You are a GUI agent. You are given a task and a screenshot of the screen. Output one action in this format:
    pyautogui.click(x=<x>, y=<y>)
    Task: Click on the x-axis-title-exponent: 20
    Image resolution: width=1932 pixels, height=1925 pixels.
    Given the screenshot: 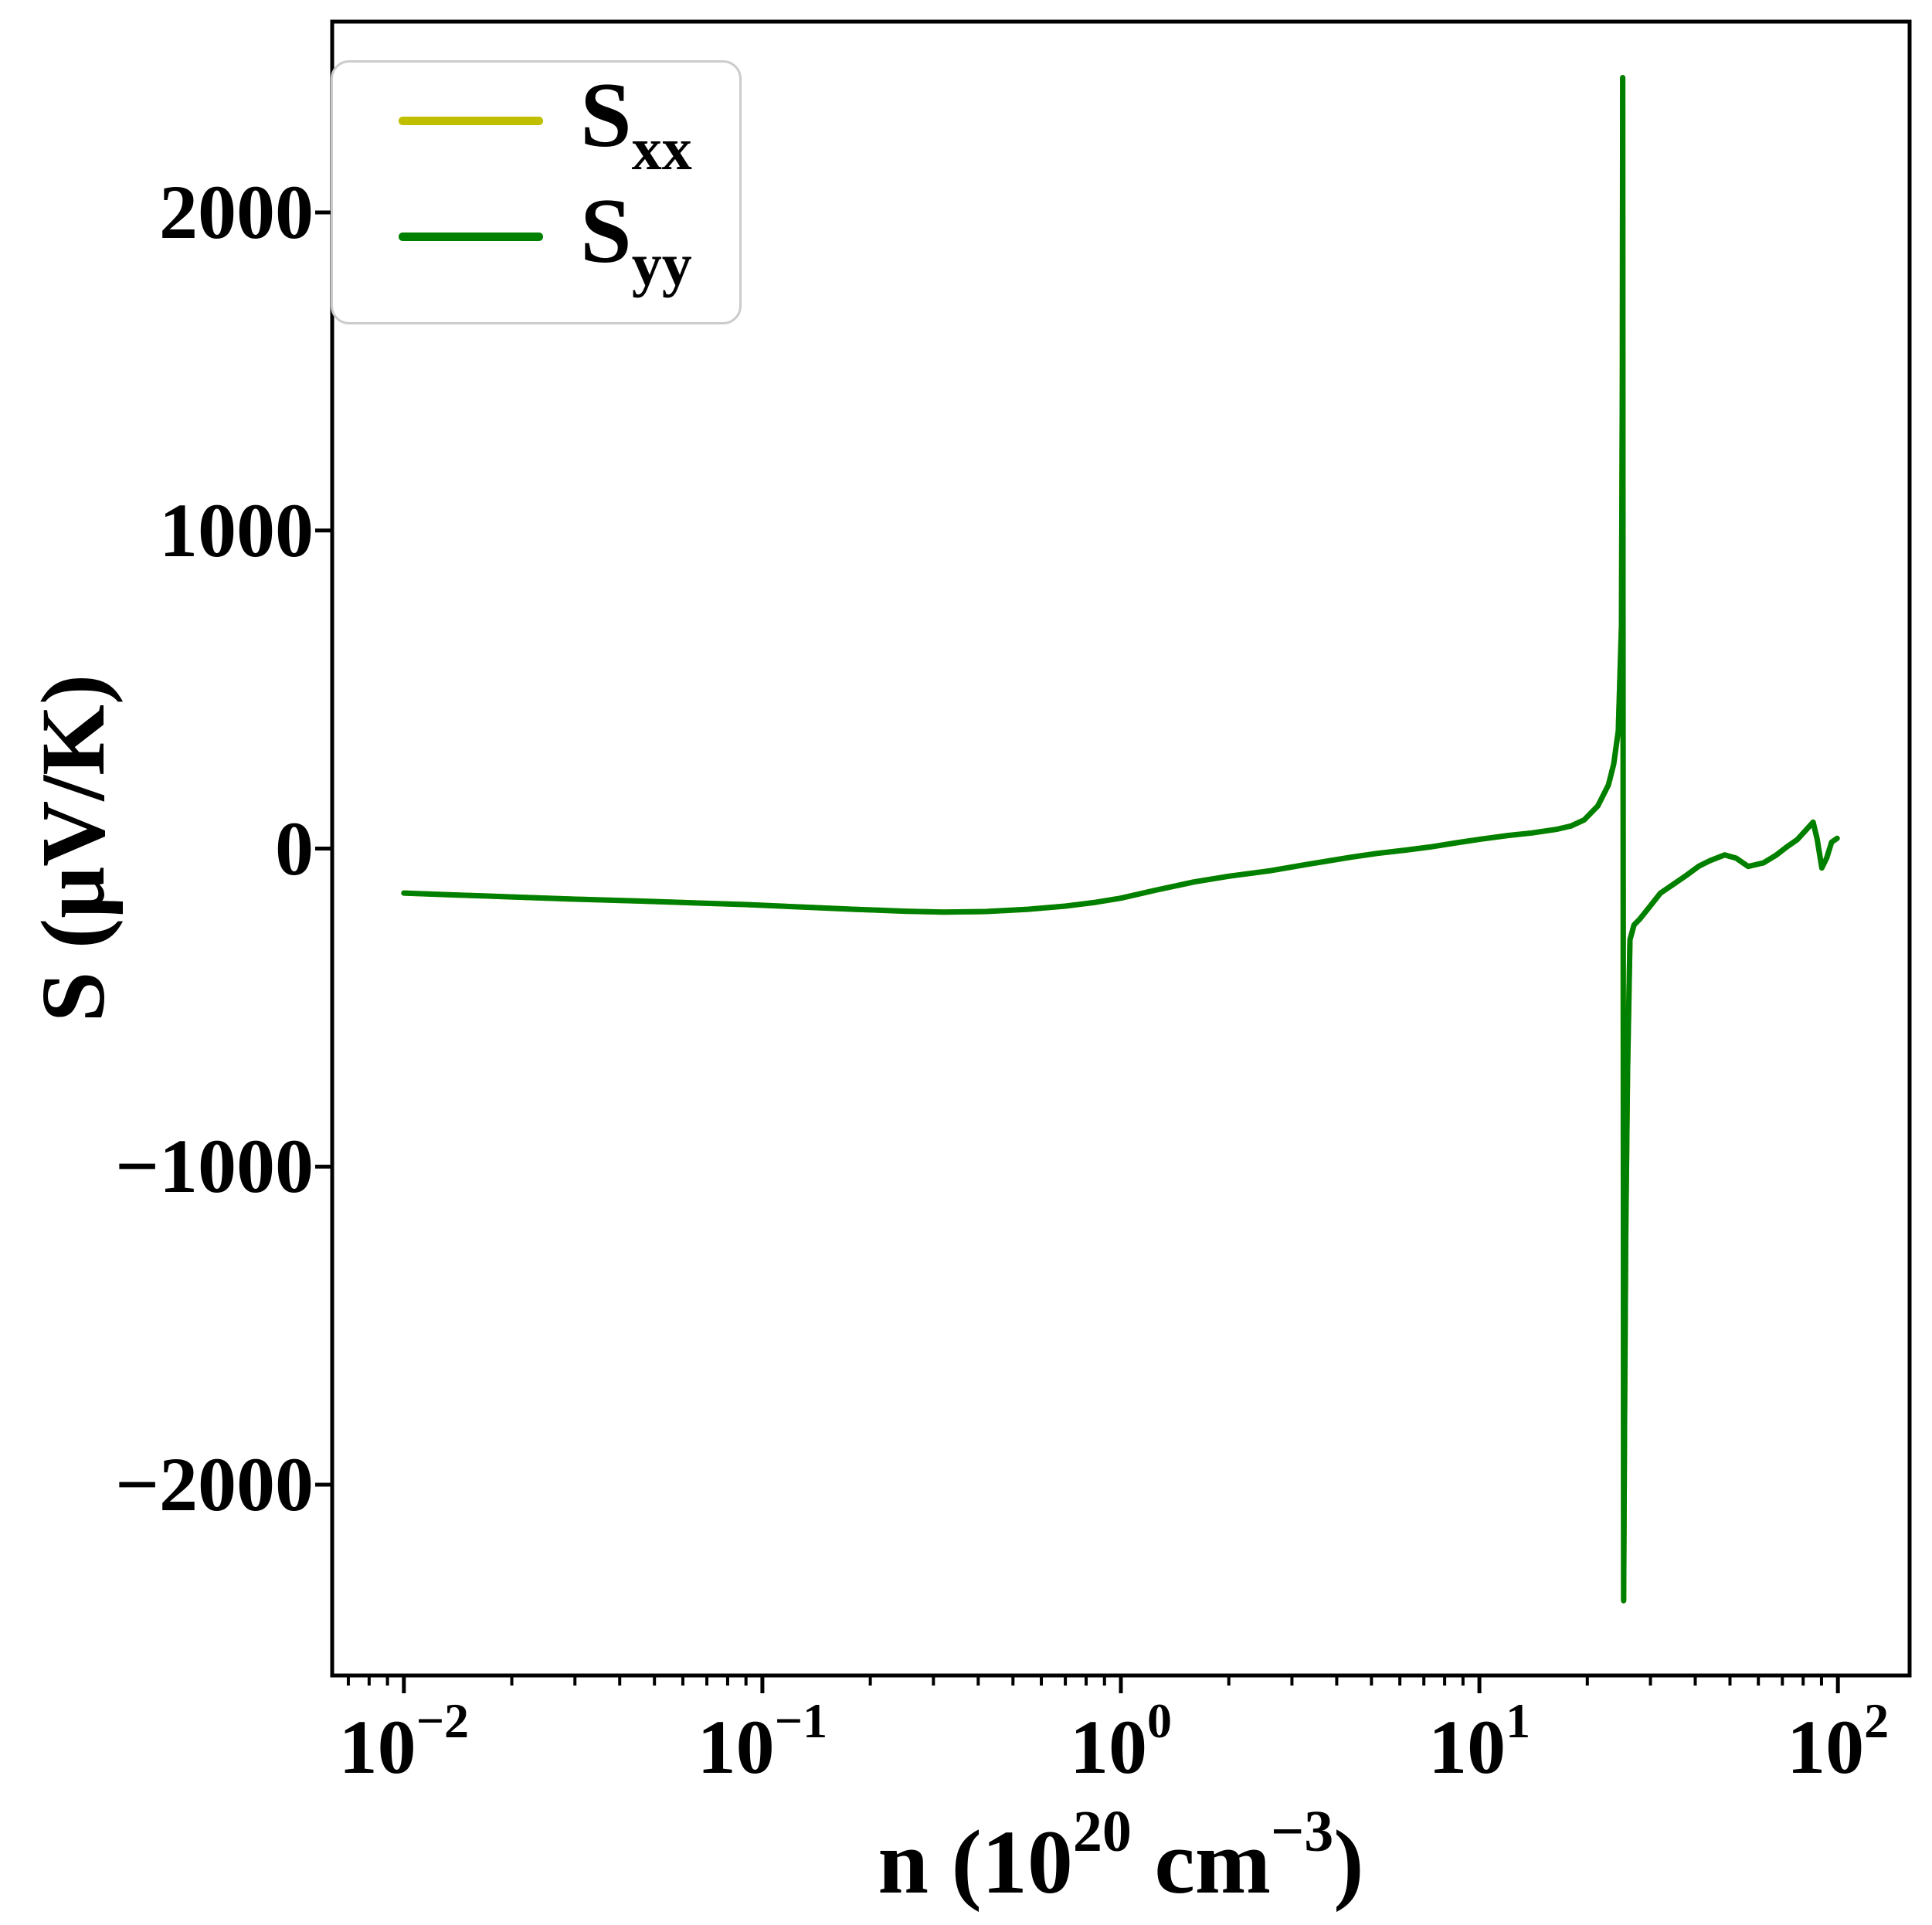 What is the action you would take?
    pyautogui.click(x=1102, y=1832)
    